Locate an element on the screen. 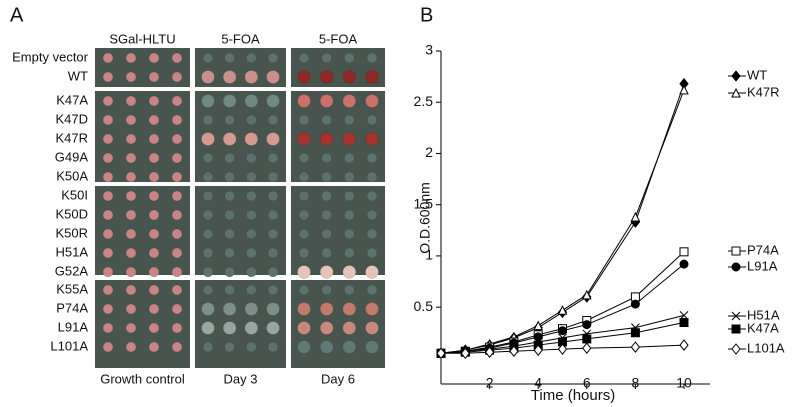 The width and height of the screenshot is (800, 407). y-tick-label: 1 is located at coordinates (429, 255).